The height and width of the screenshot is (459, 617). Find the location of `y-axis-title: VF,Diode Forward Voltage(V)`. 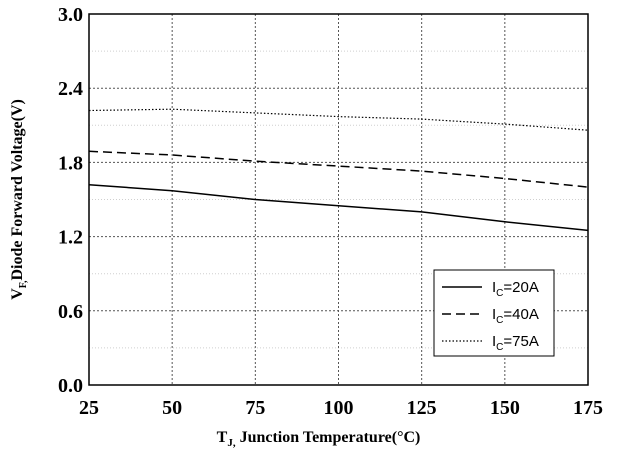

y-axis-title: VF,Diode Forward Voltage(V) is located at coordinates (19, 199).